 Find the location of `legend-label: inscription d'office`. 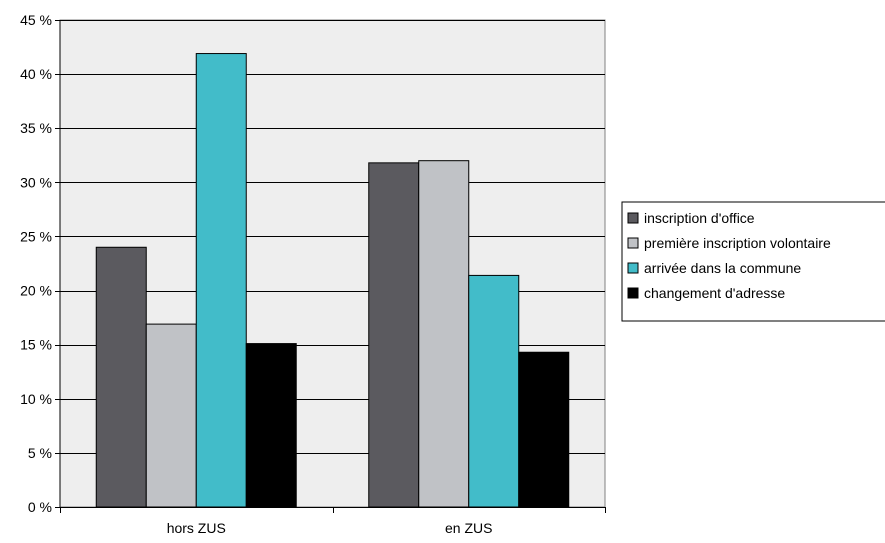

legend-label: inscription d'office is located at coordinates (699, 218).